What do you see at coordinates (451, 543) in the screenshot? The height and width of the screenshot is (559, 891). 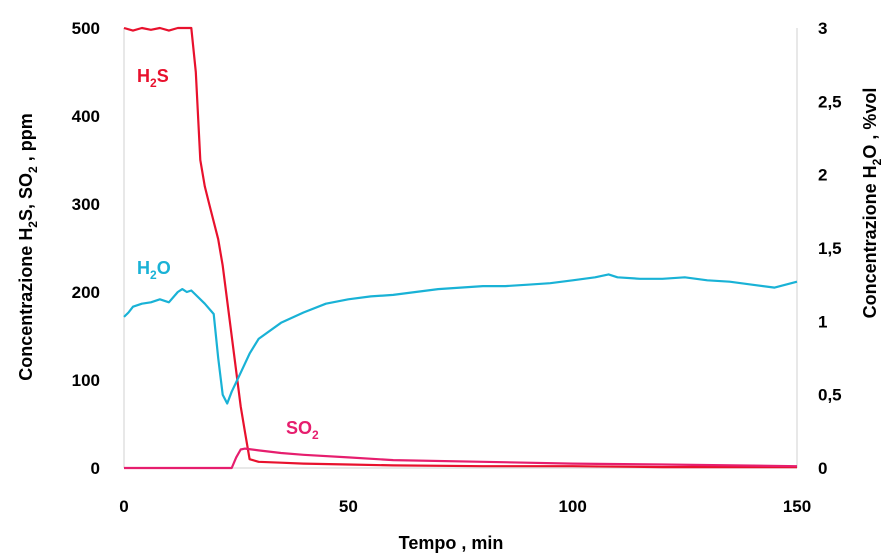 I see `x-axis-title: Tempo , min` at bounding box center [451, 543].